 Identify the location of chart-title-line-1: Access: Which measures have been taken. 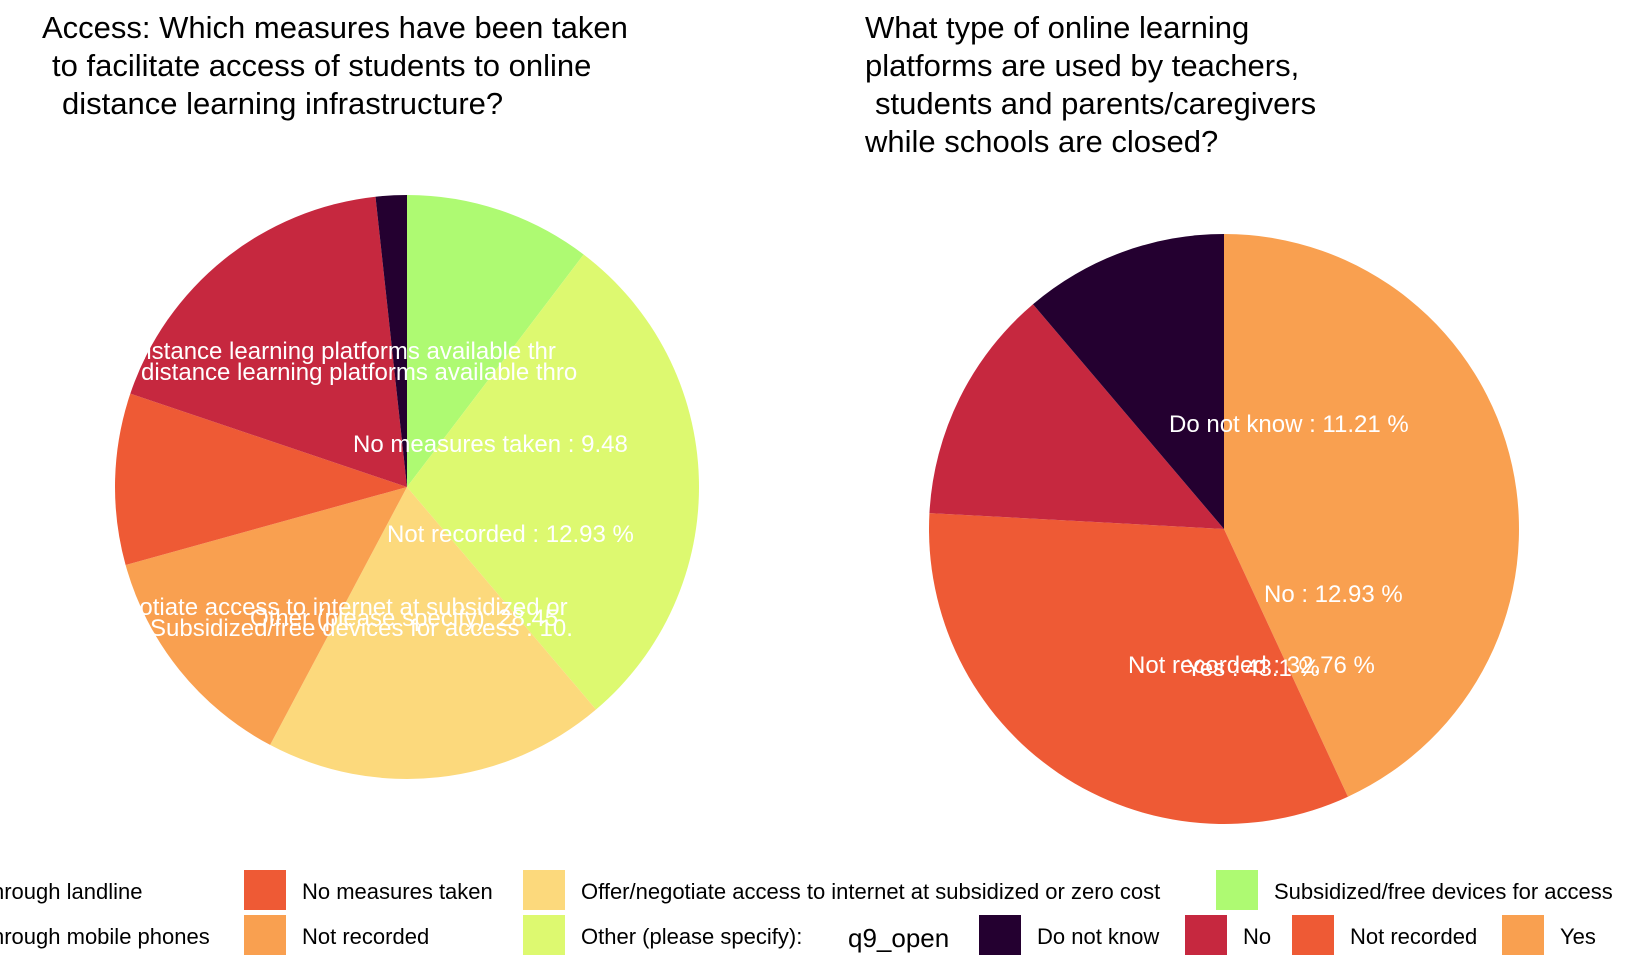
(335, 27).